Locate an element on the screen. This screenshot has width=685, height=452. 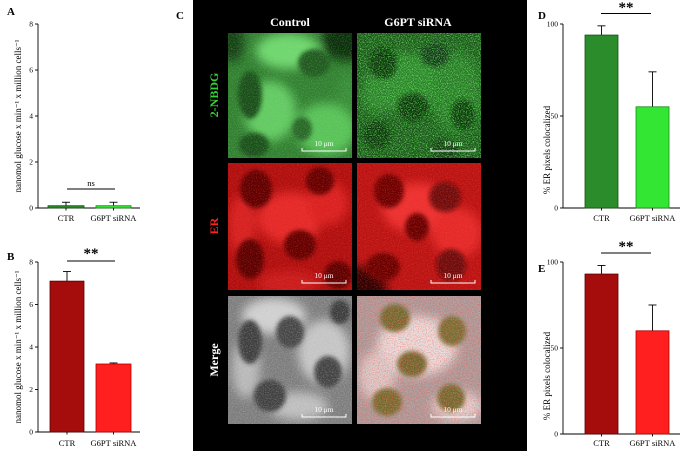
panel-b-y-tick-label: 6 is located at coordinates (31, 304).